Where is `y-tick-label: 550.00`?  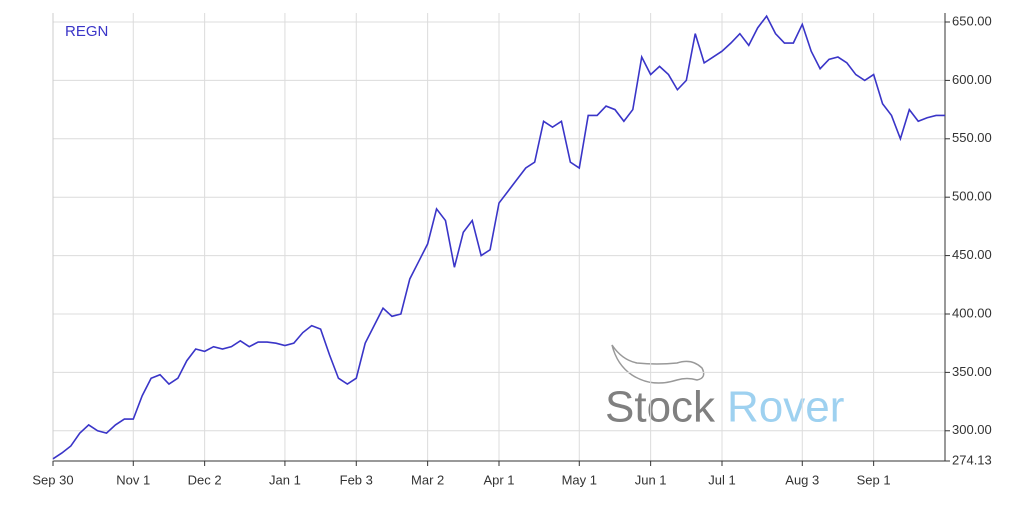 y-tick-label: 550.00 is located at coordinates (972, 137).